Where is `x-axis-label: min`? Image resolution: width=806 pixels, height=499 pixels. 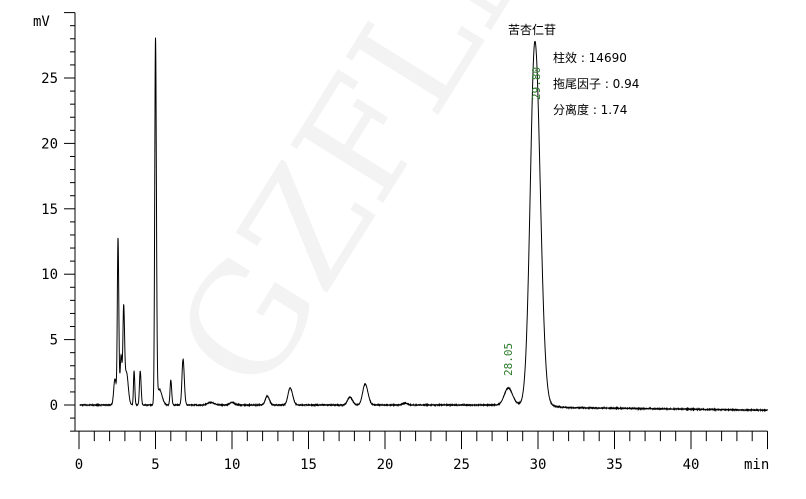 x-axis-label: min is located at coordinates (756, 465).